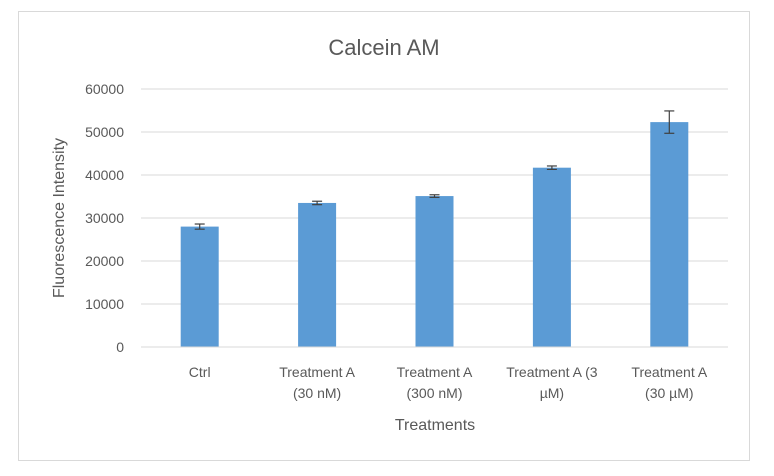 Image resolution: width=774 pixels, height=476 pixels. What do you see at coordinates (200, 372) in the screenshot?
I see `x-tick-label: Ctrl` at bounding box center [200, 372].